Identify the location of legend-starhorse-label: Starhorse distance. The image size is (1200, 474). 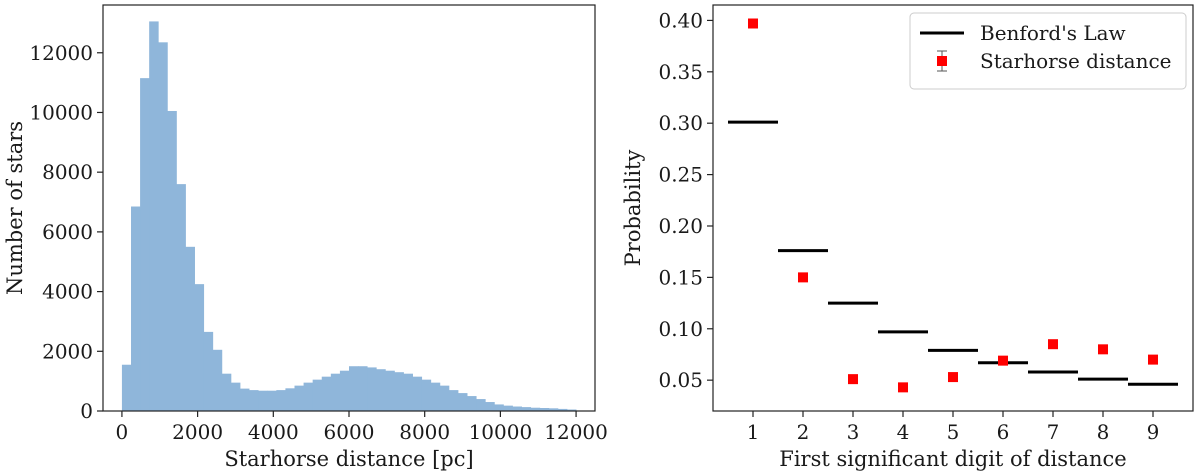
(1076, 61).